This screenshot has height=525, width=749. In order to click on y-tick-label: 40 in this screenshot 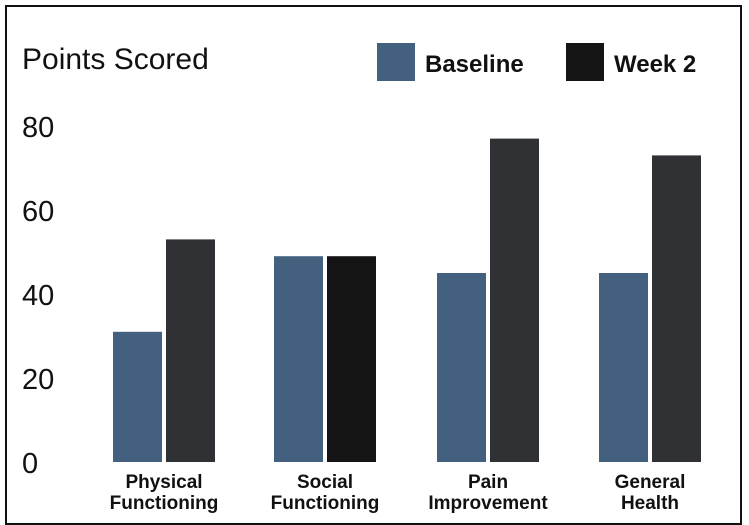, I will do `click(38, 296)`.